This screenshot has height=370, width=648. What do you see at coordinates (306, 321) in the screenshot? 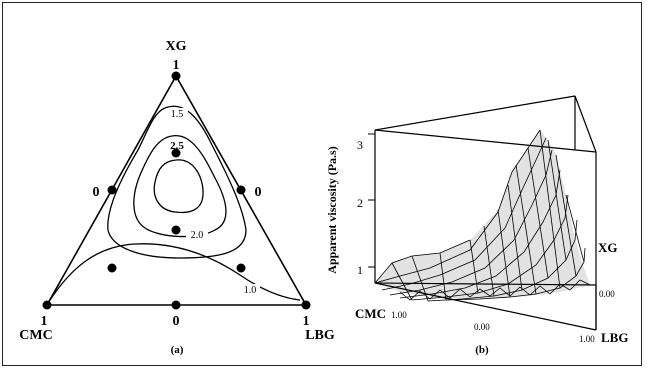
I see `vertex-tick-right: 1` at bounding box center [306, 321].